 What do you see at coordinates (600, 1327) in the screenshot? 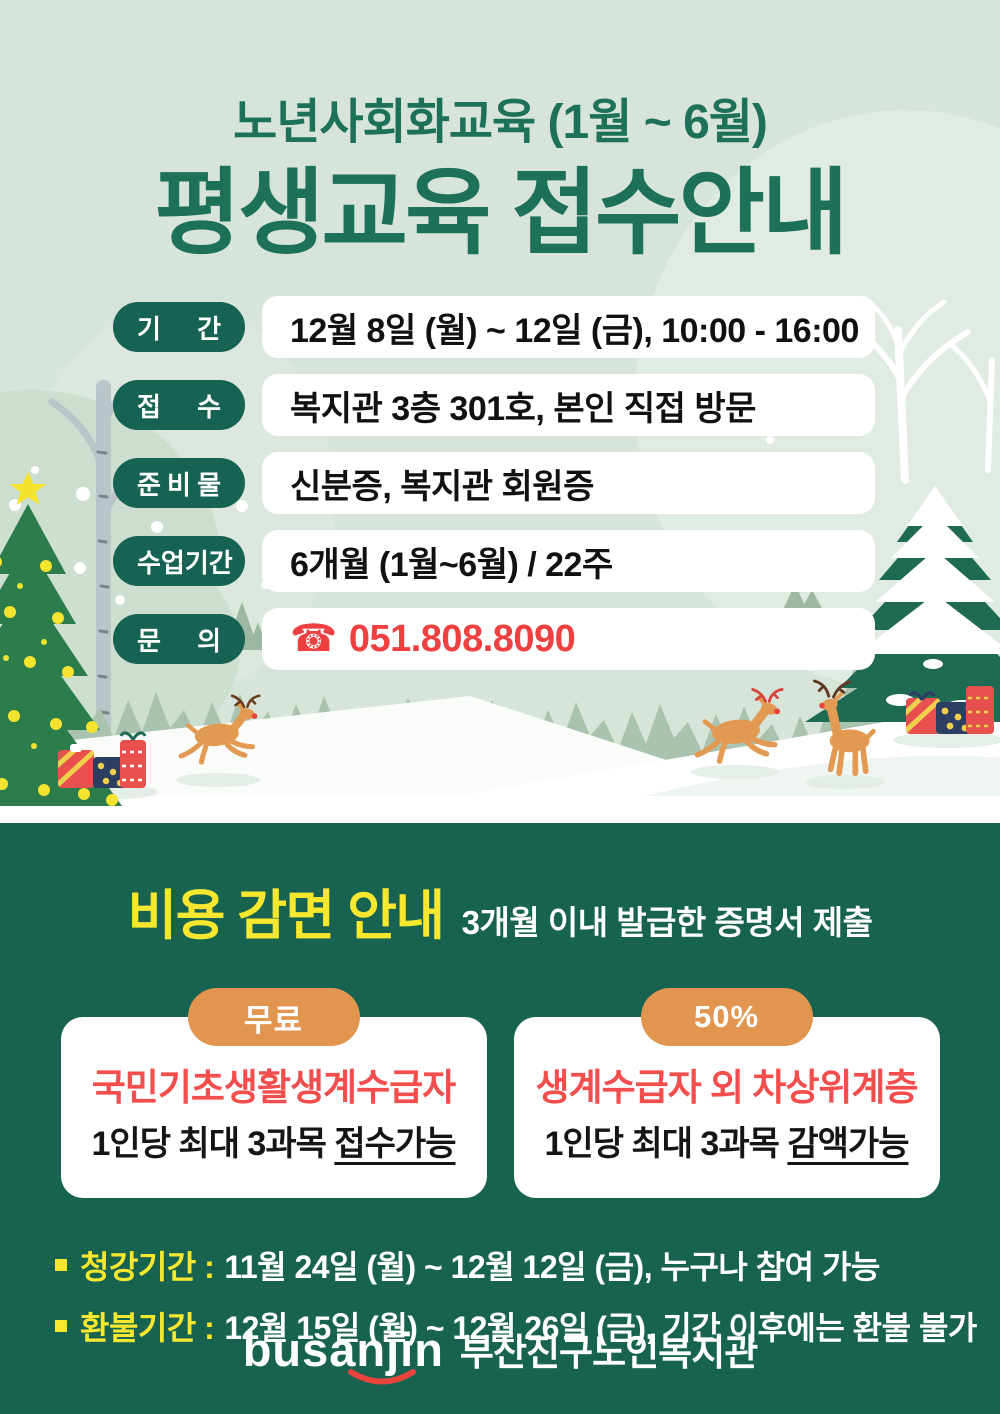
I see `note-text: 12월 15일 (월) ~ 12월 26일 (금), 기간 이후에는 환불 불가` at bounding box center [600, 1327].